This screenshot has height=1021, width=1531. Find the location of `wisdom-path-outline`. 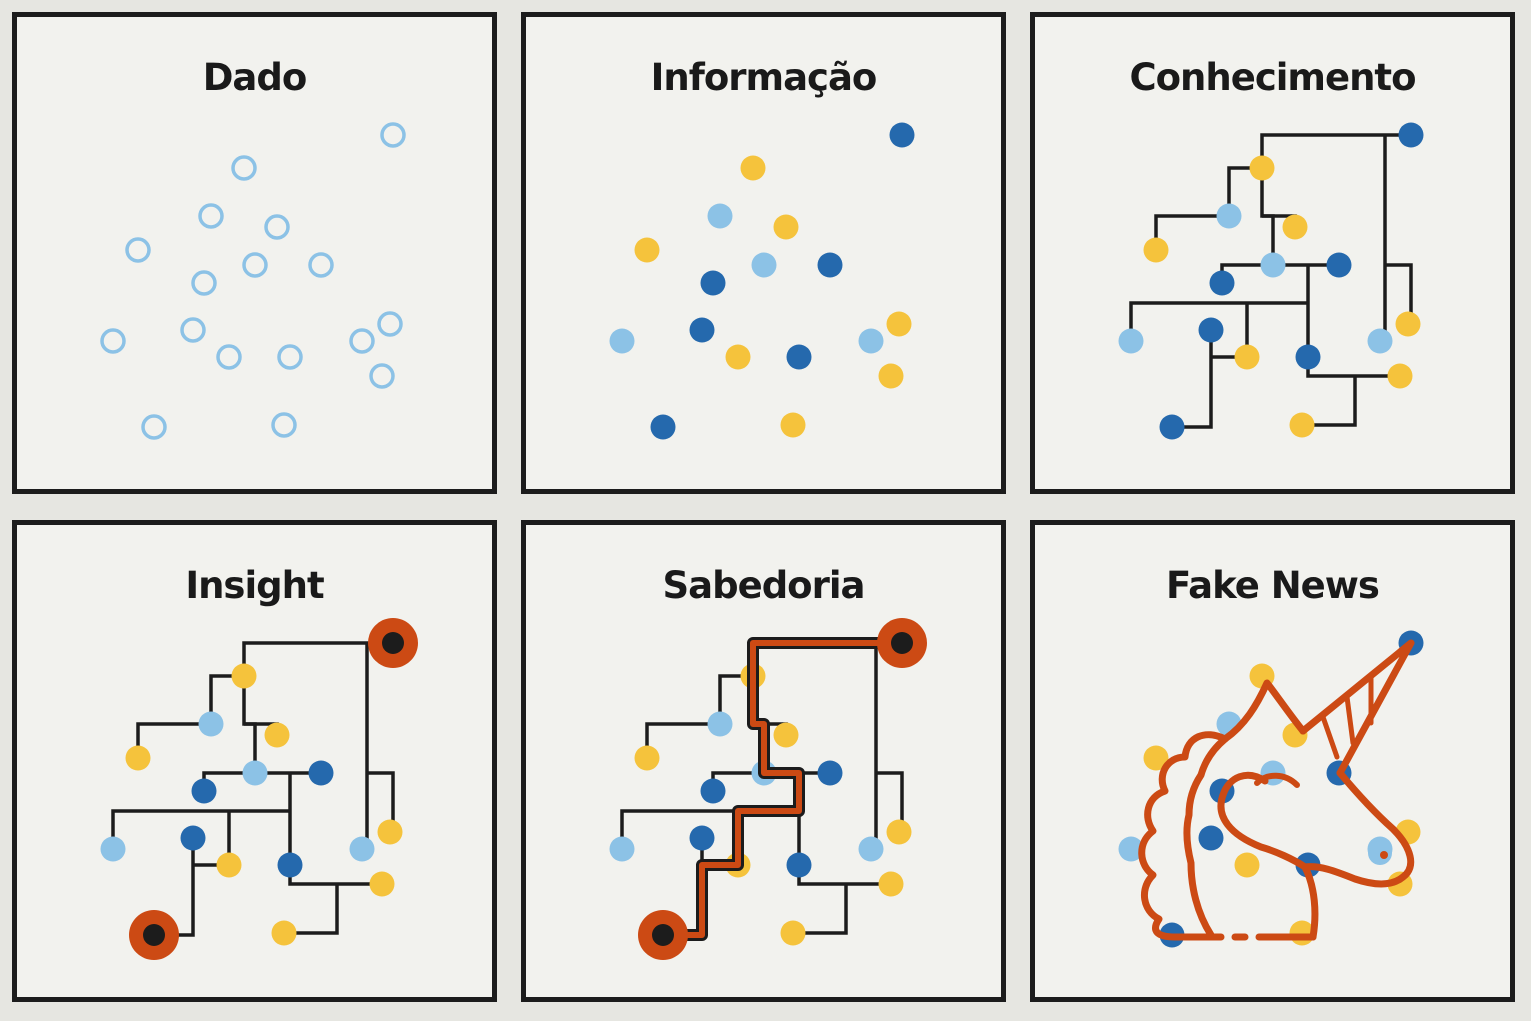

wisdom-path-outline is located at coordinates (782, 789).